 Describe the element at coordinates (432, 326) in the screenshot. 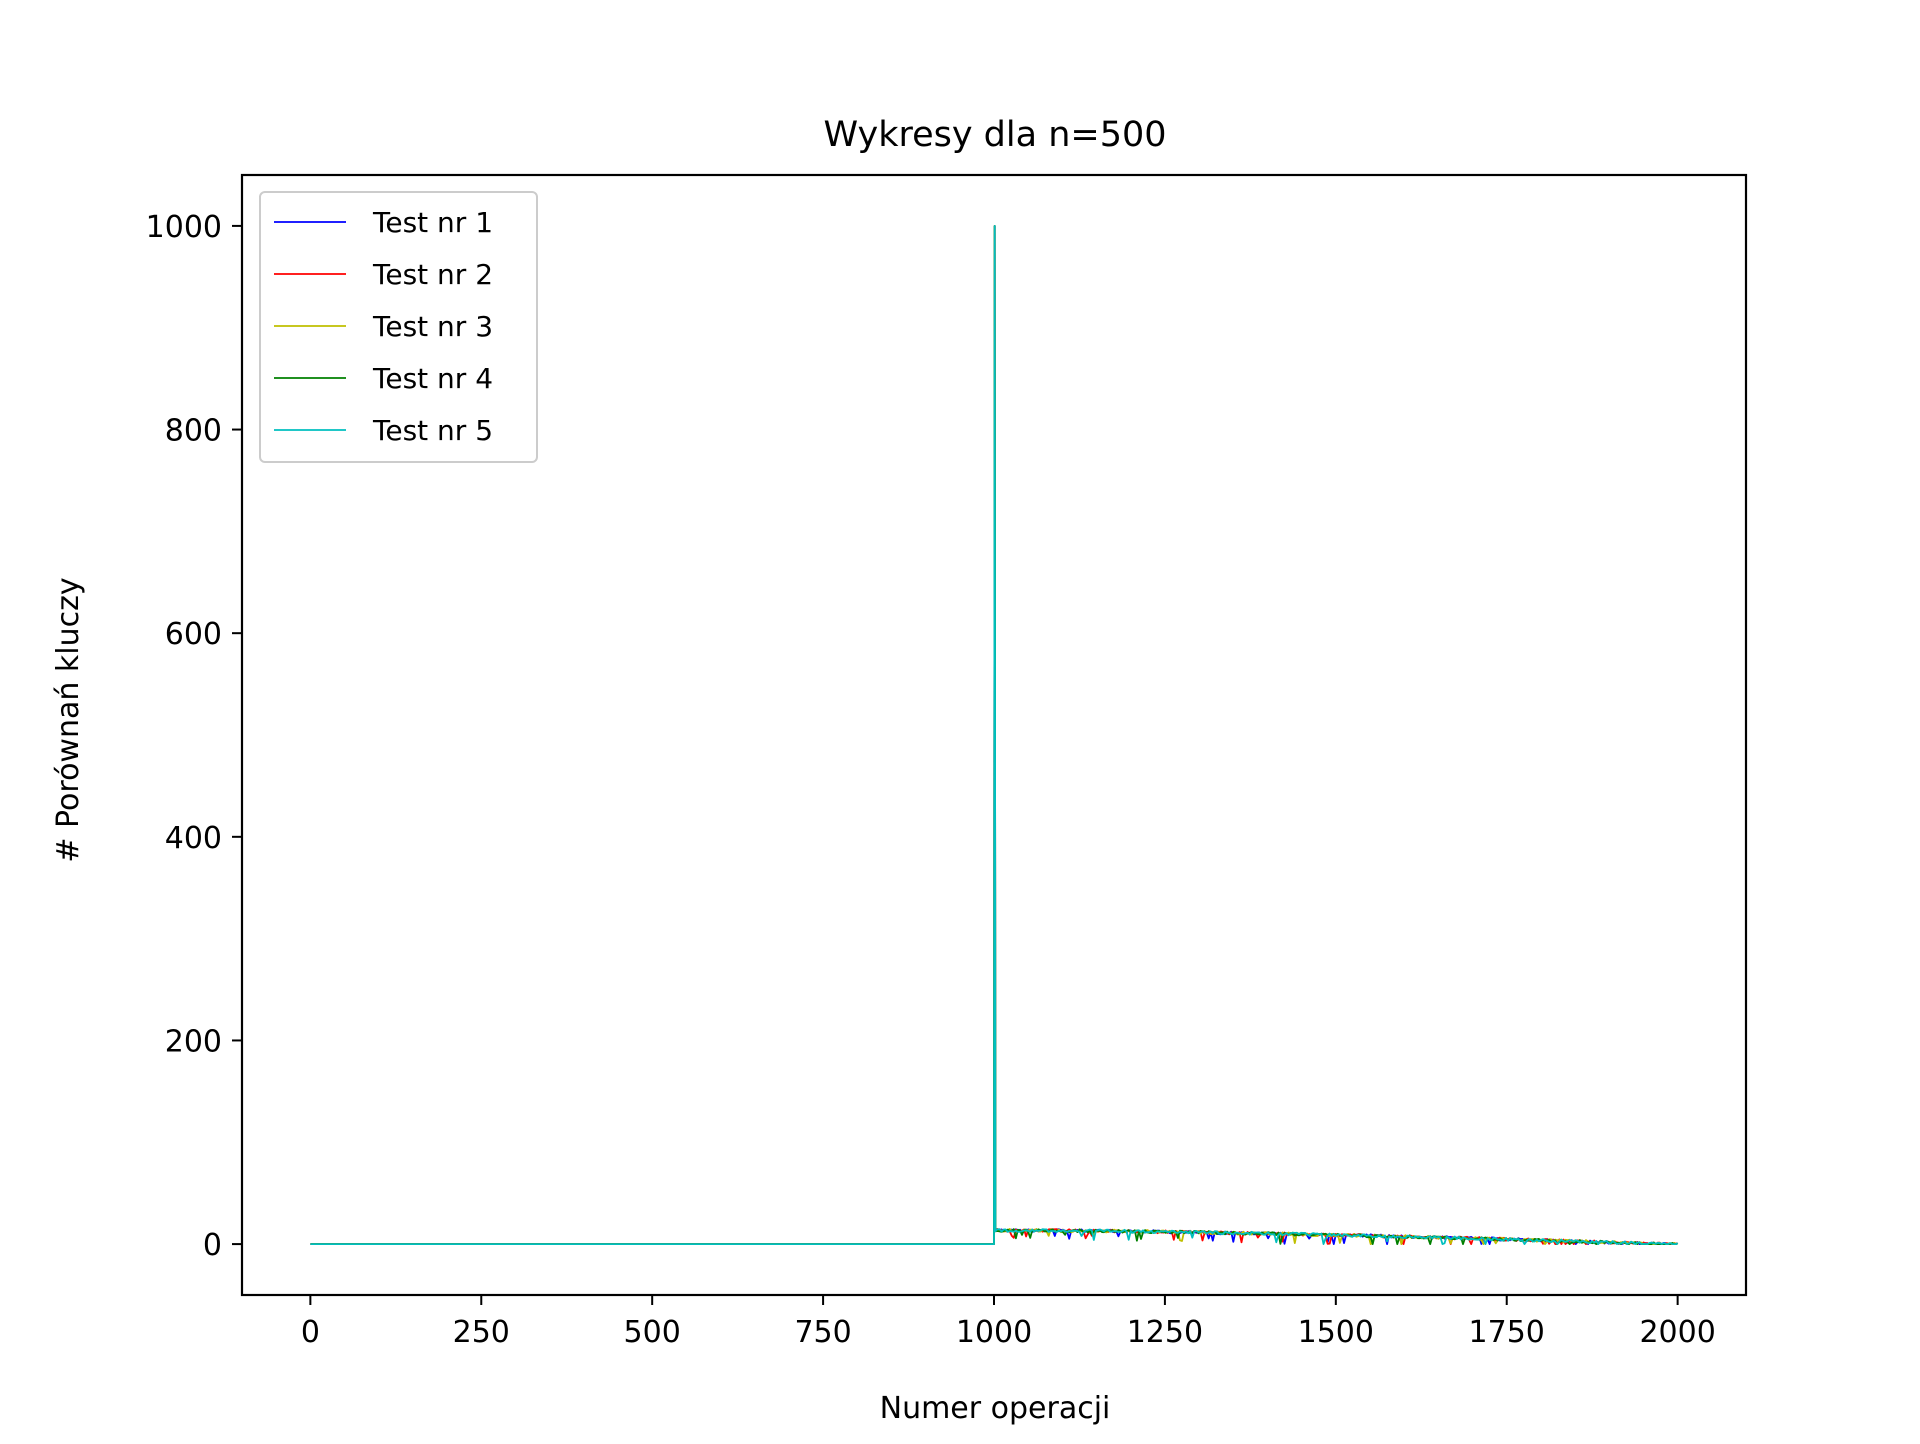

I see `legend-label-3: Test nr 3` at that location.